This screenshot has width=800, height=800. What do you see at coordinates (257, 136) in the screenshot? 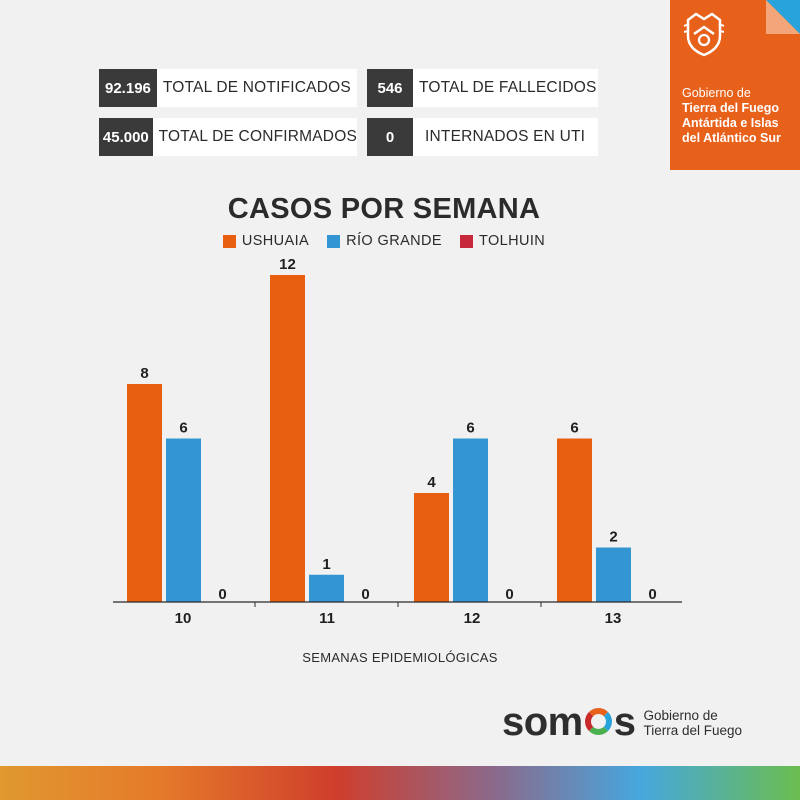
I see `stat-label: TOTAL DE CONFIRMADOS` at bounding box center [257, 136].